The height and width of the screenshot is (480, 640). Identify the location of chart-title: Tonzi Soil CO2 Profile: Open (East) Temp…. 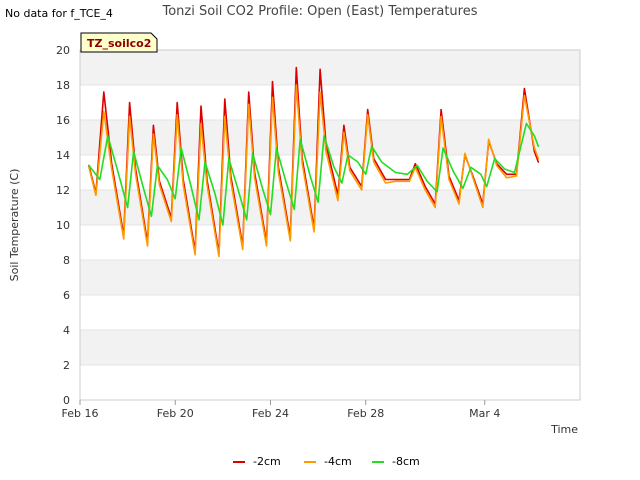
(319, 11).